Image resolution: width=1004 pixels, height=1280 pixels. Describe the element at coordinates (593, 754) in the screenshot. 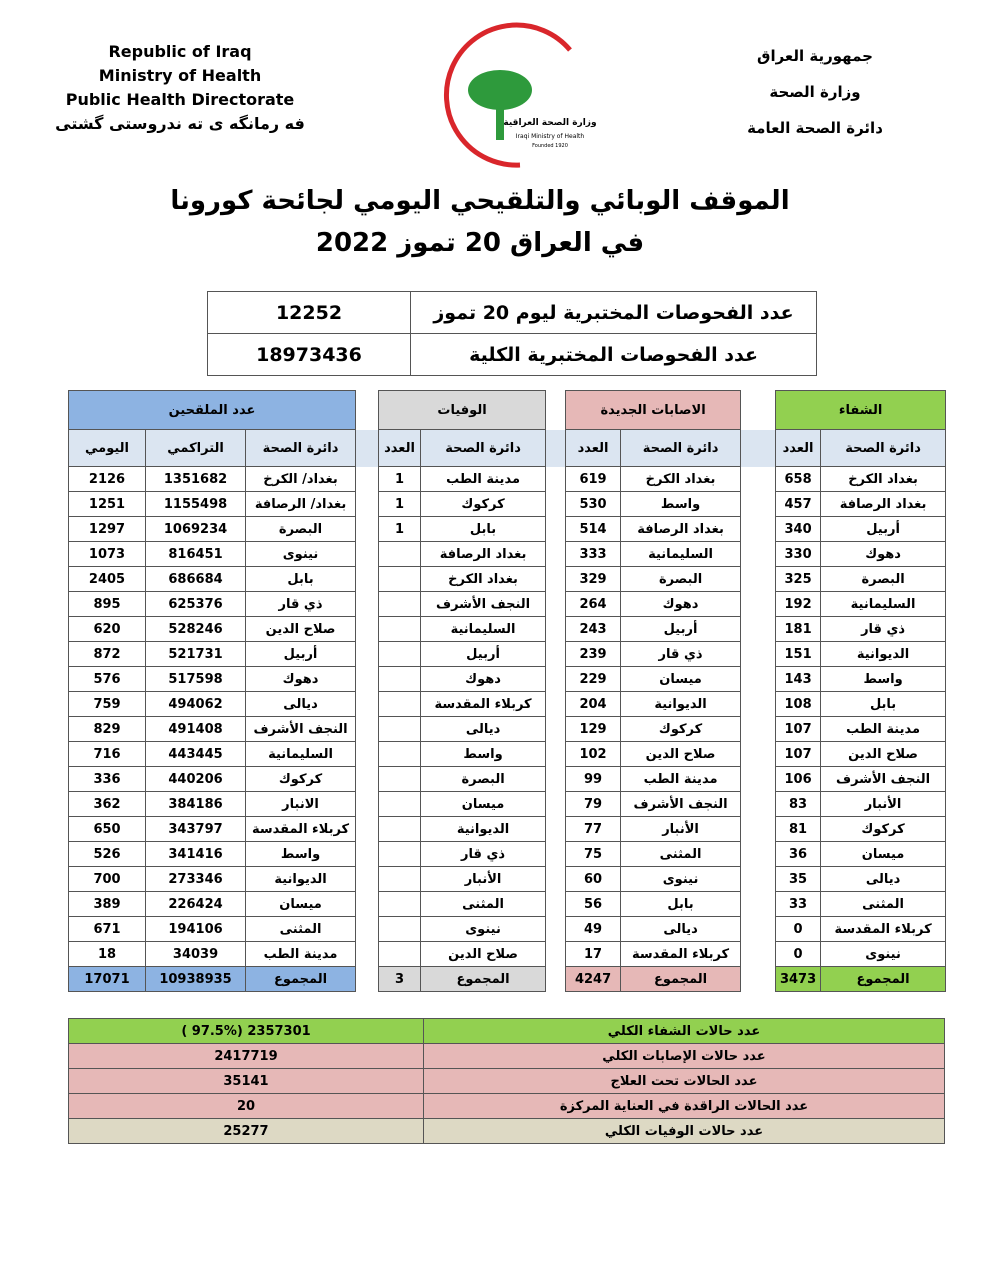

I see `cell: 102` at that location.